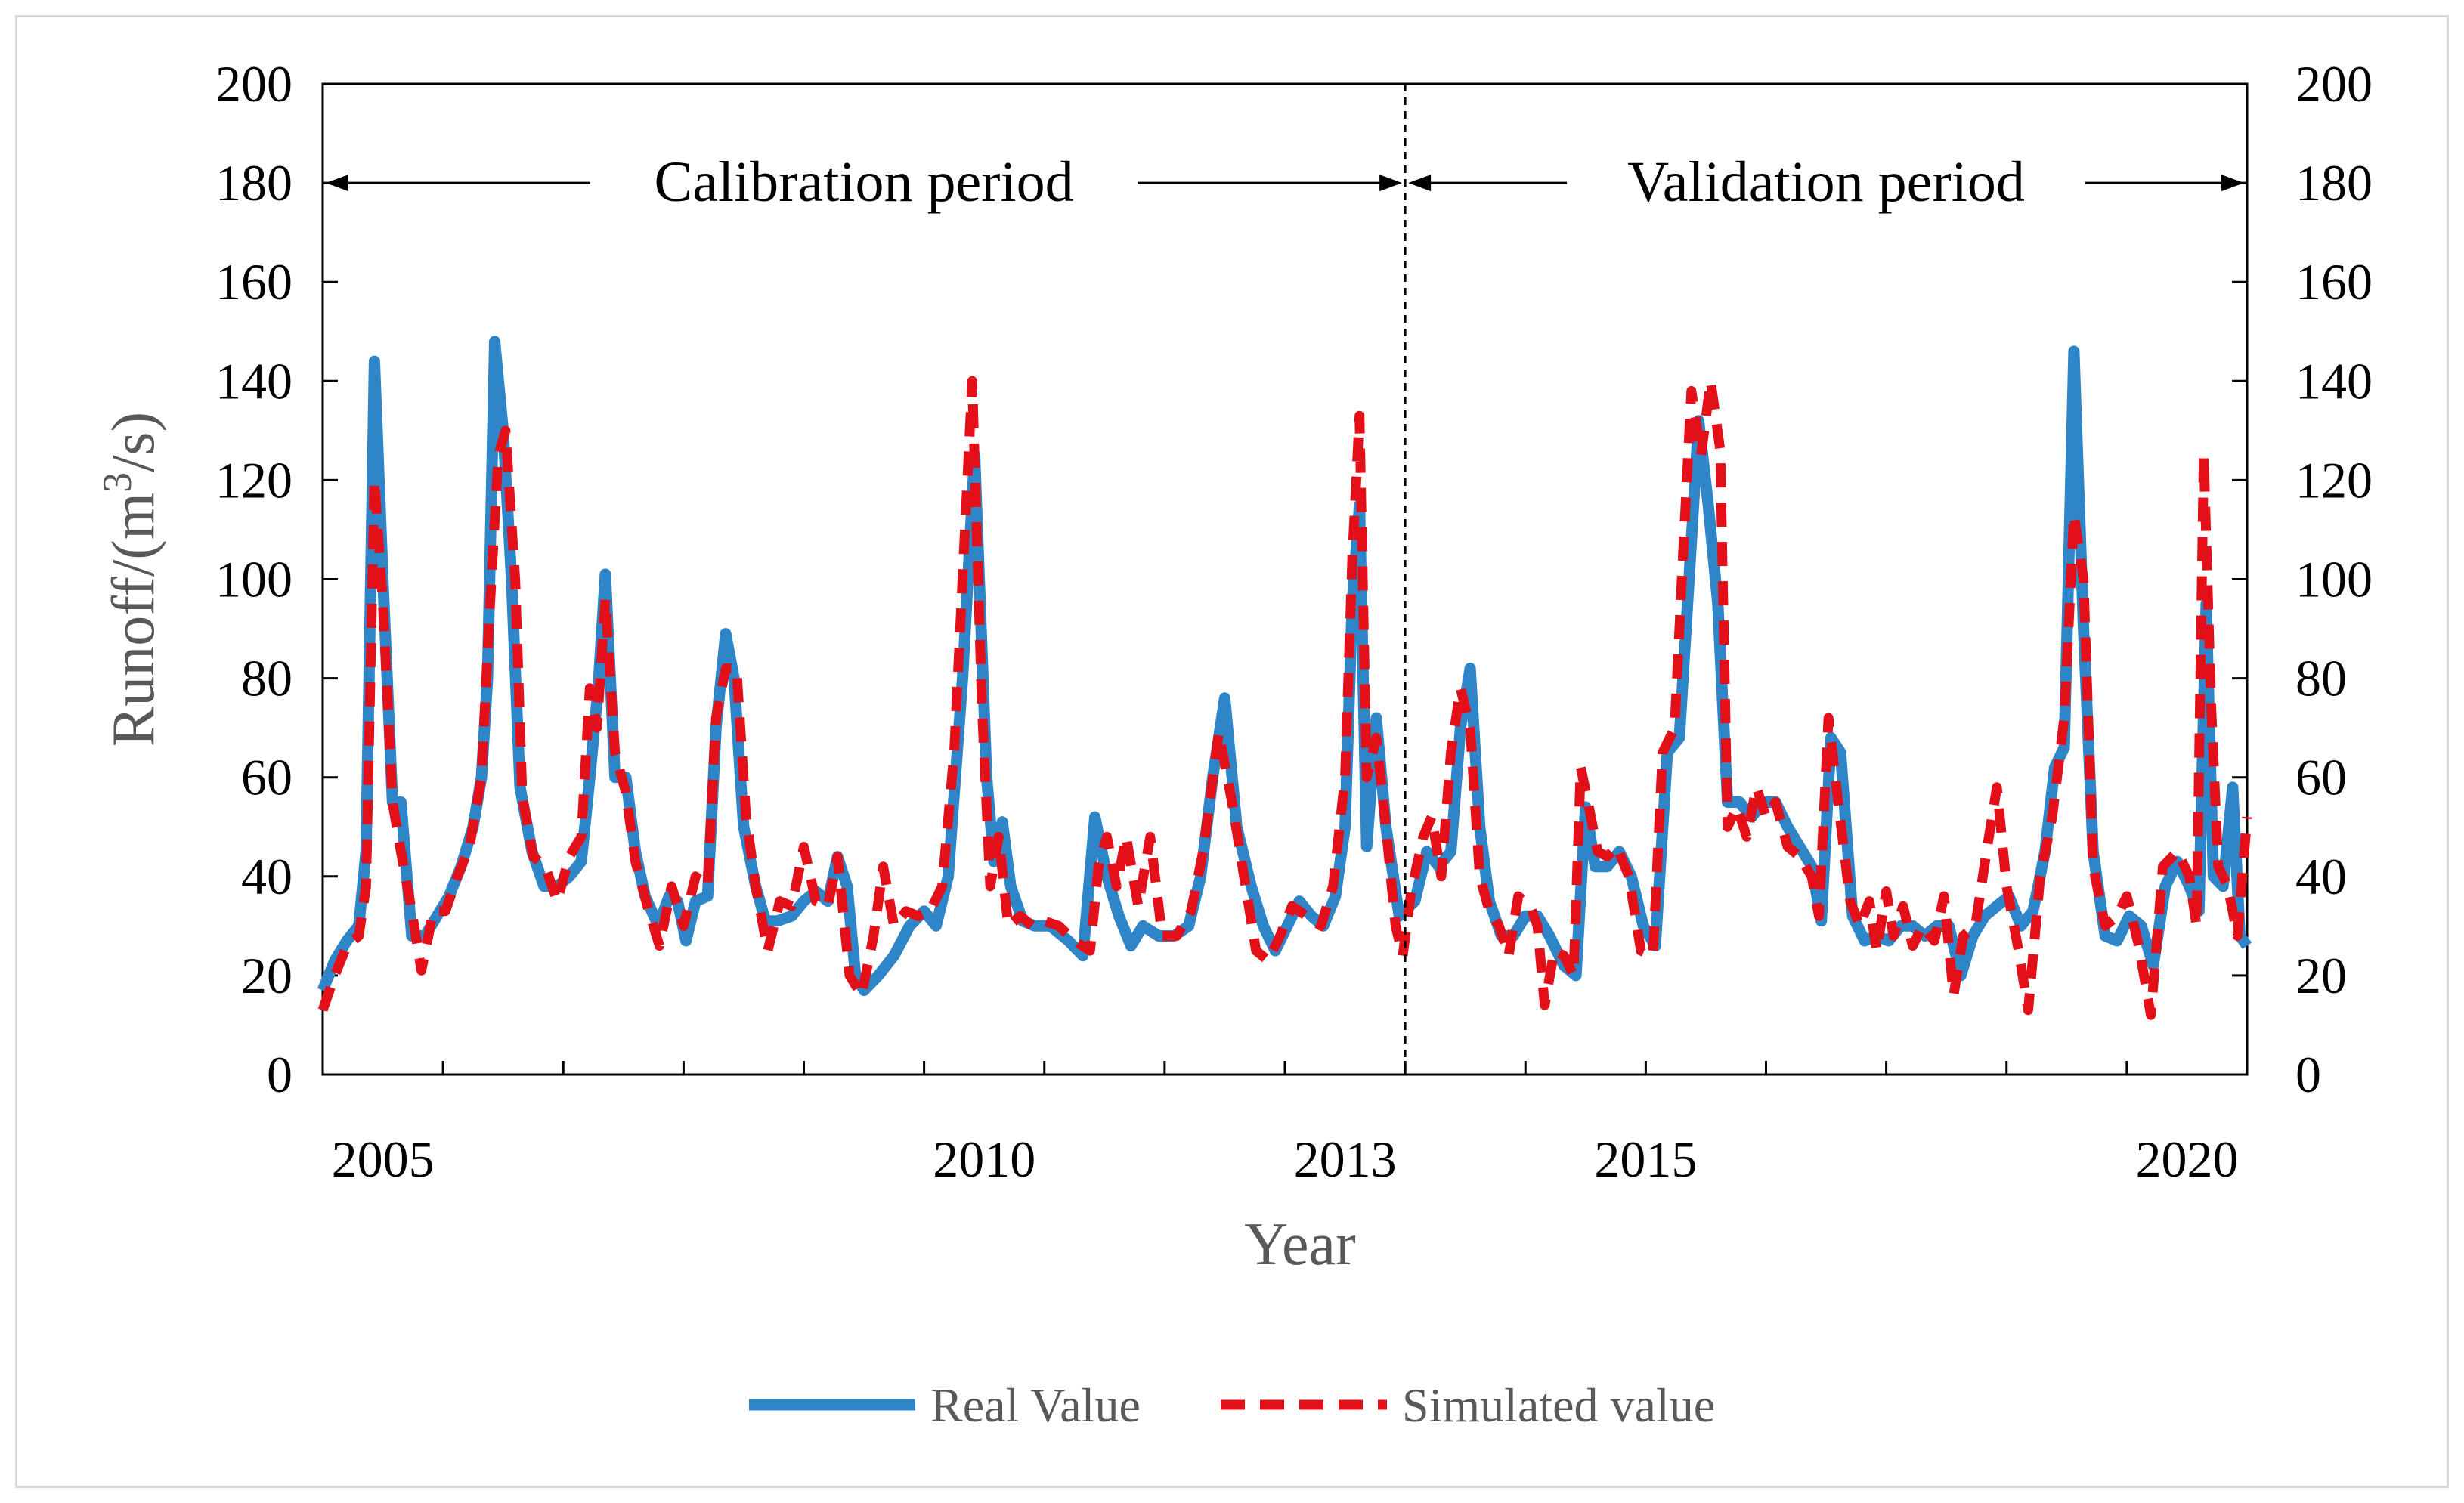 The image size is (2464, 1503). Describe the element at coordinates (2321, 876) in the screenshot. I see `y-tick-label-right: 40` at that location.